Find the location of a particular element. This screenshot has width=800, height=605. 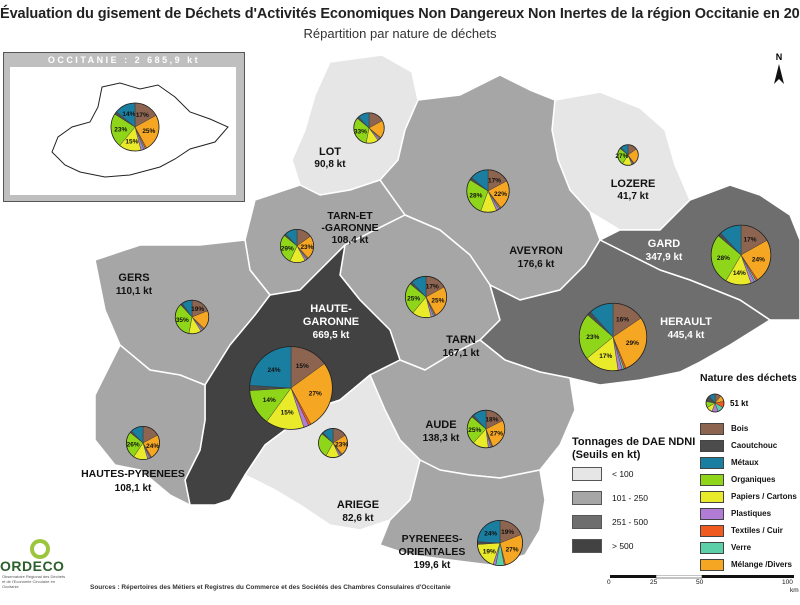

label-ariege: ARIEGE is located at coordinates (358, 505).